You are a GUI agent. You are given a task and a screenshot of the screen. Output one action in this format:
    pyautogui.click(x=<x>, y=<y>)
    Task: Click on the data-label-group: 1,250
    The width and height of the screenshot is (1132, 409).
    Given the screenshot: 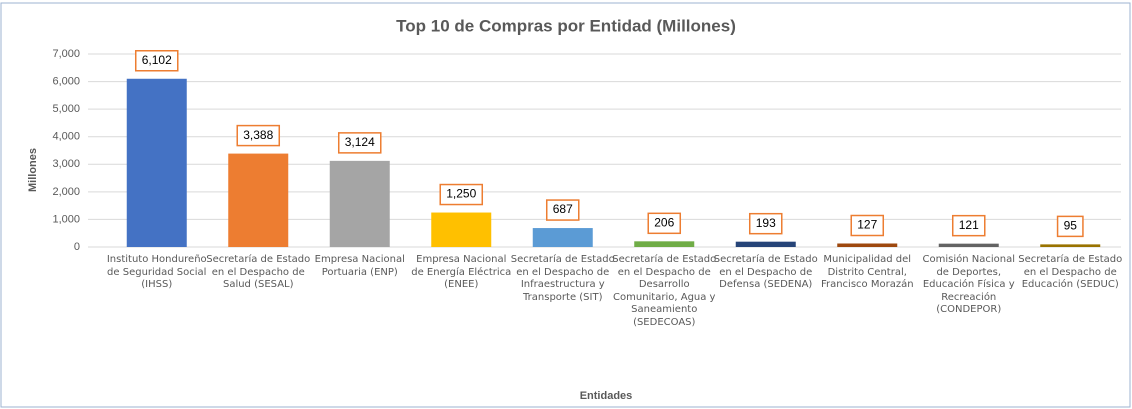 What is the action you would take?
    pyautogui.click(x=461, y=194)
    